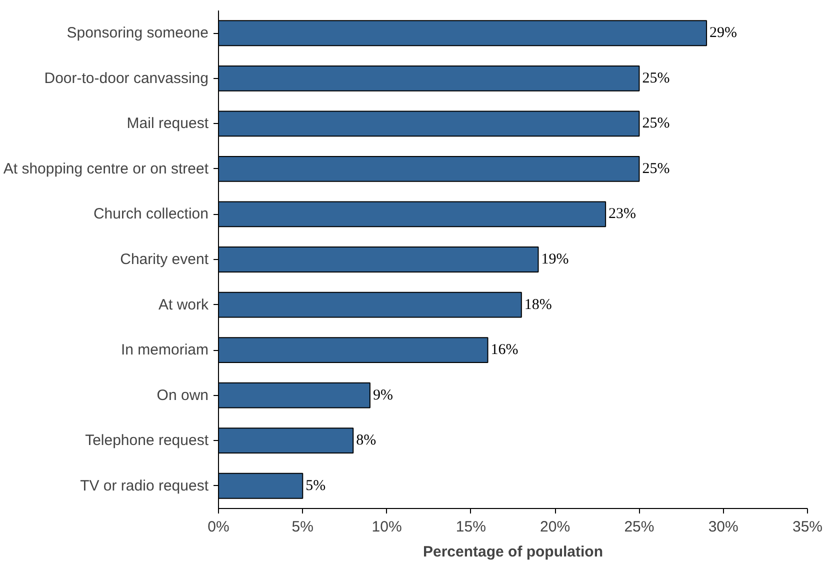 The width and height of the screenshot is (837, 563). Describe the element at coordinates (555, 527) in the screenshot. I see `x-tick-label: 20%` at that location.